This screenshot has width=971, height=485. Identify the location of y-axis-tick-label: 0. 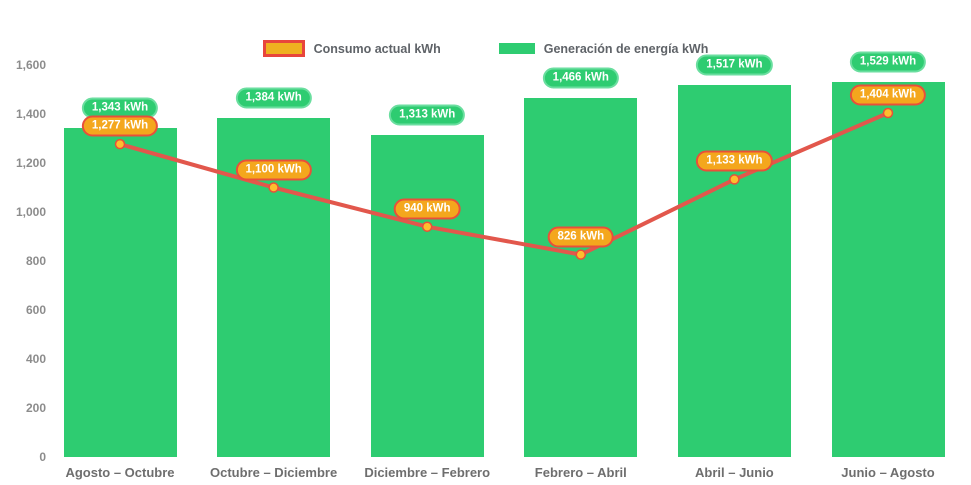
(42, 457).